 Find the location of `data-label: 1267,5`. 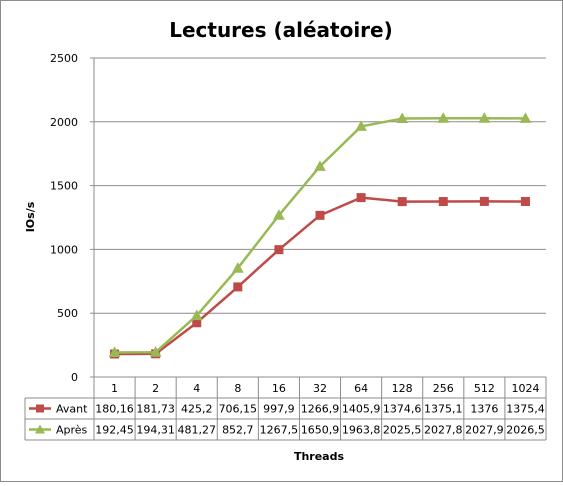

data-label: 1267,5 is located at coordinates (279, 430).